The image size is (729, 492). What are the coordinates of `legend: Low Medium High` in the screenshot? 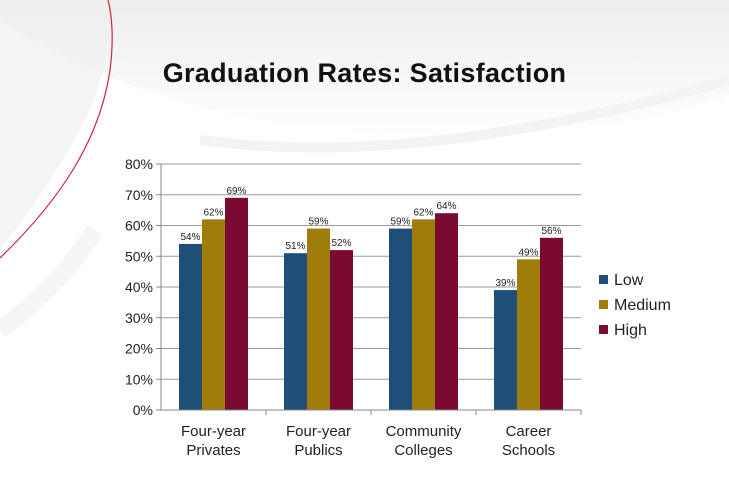 It's located at (635, 305).